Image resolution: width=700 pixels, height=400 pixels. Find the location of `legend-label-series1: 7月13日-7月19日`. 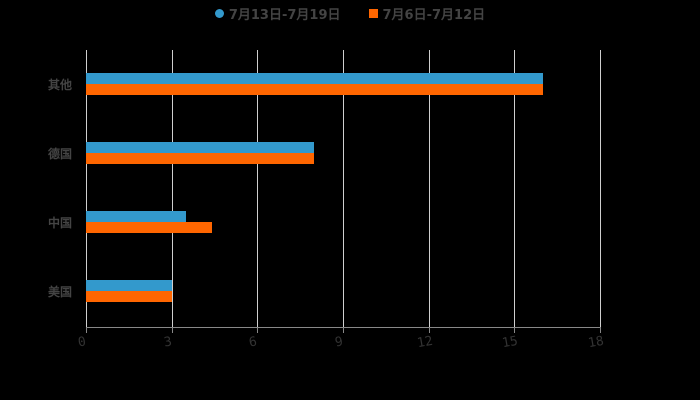

legend-label-series1: 7月13日-7月19日 is located at coordinates (284, 15).